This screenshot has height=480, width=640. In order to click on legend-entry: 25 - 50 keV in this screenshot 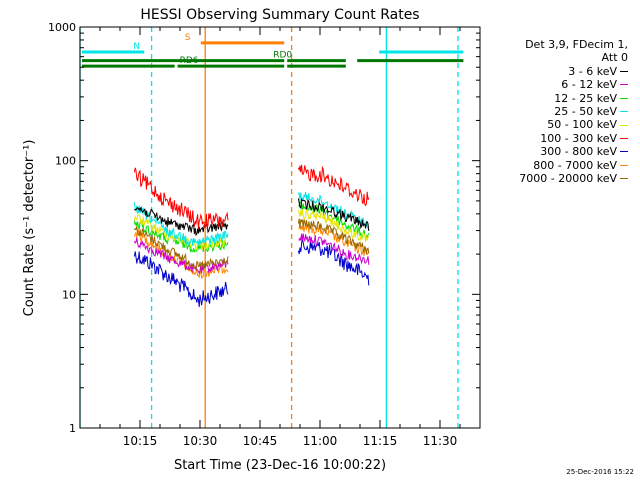, I will do `click(560, 111)`.